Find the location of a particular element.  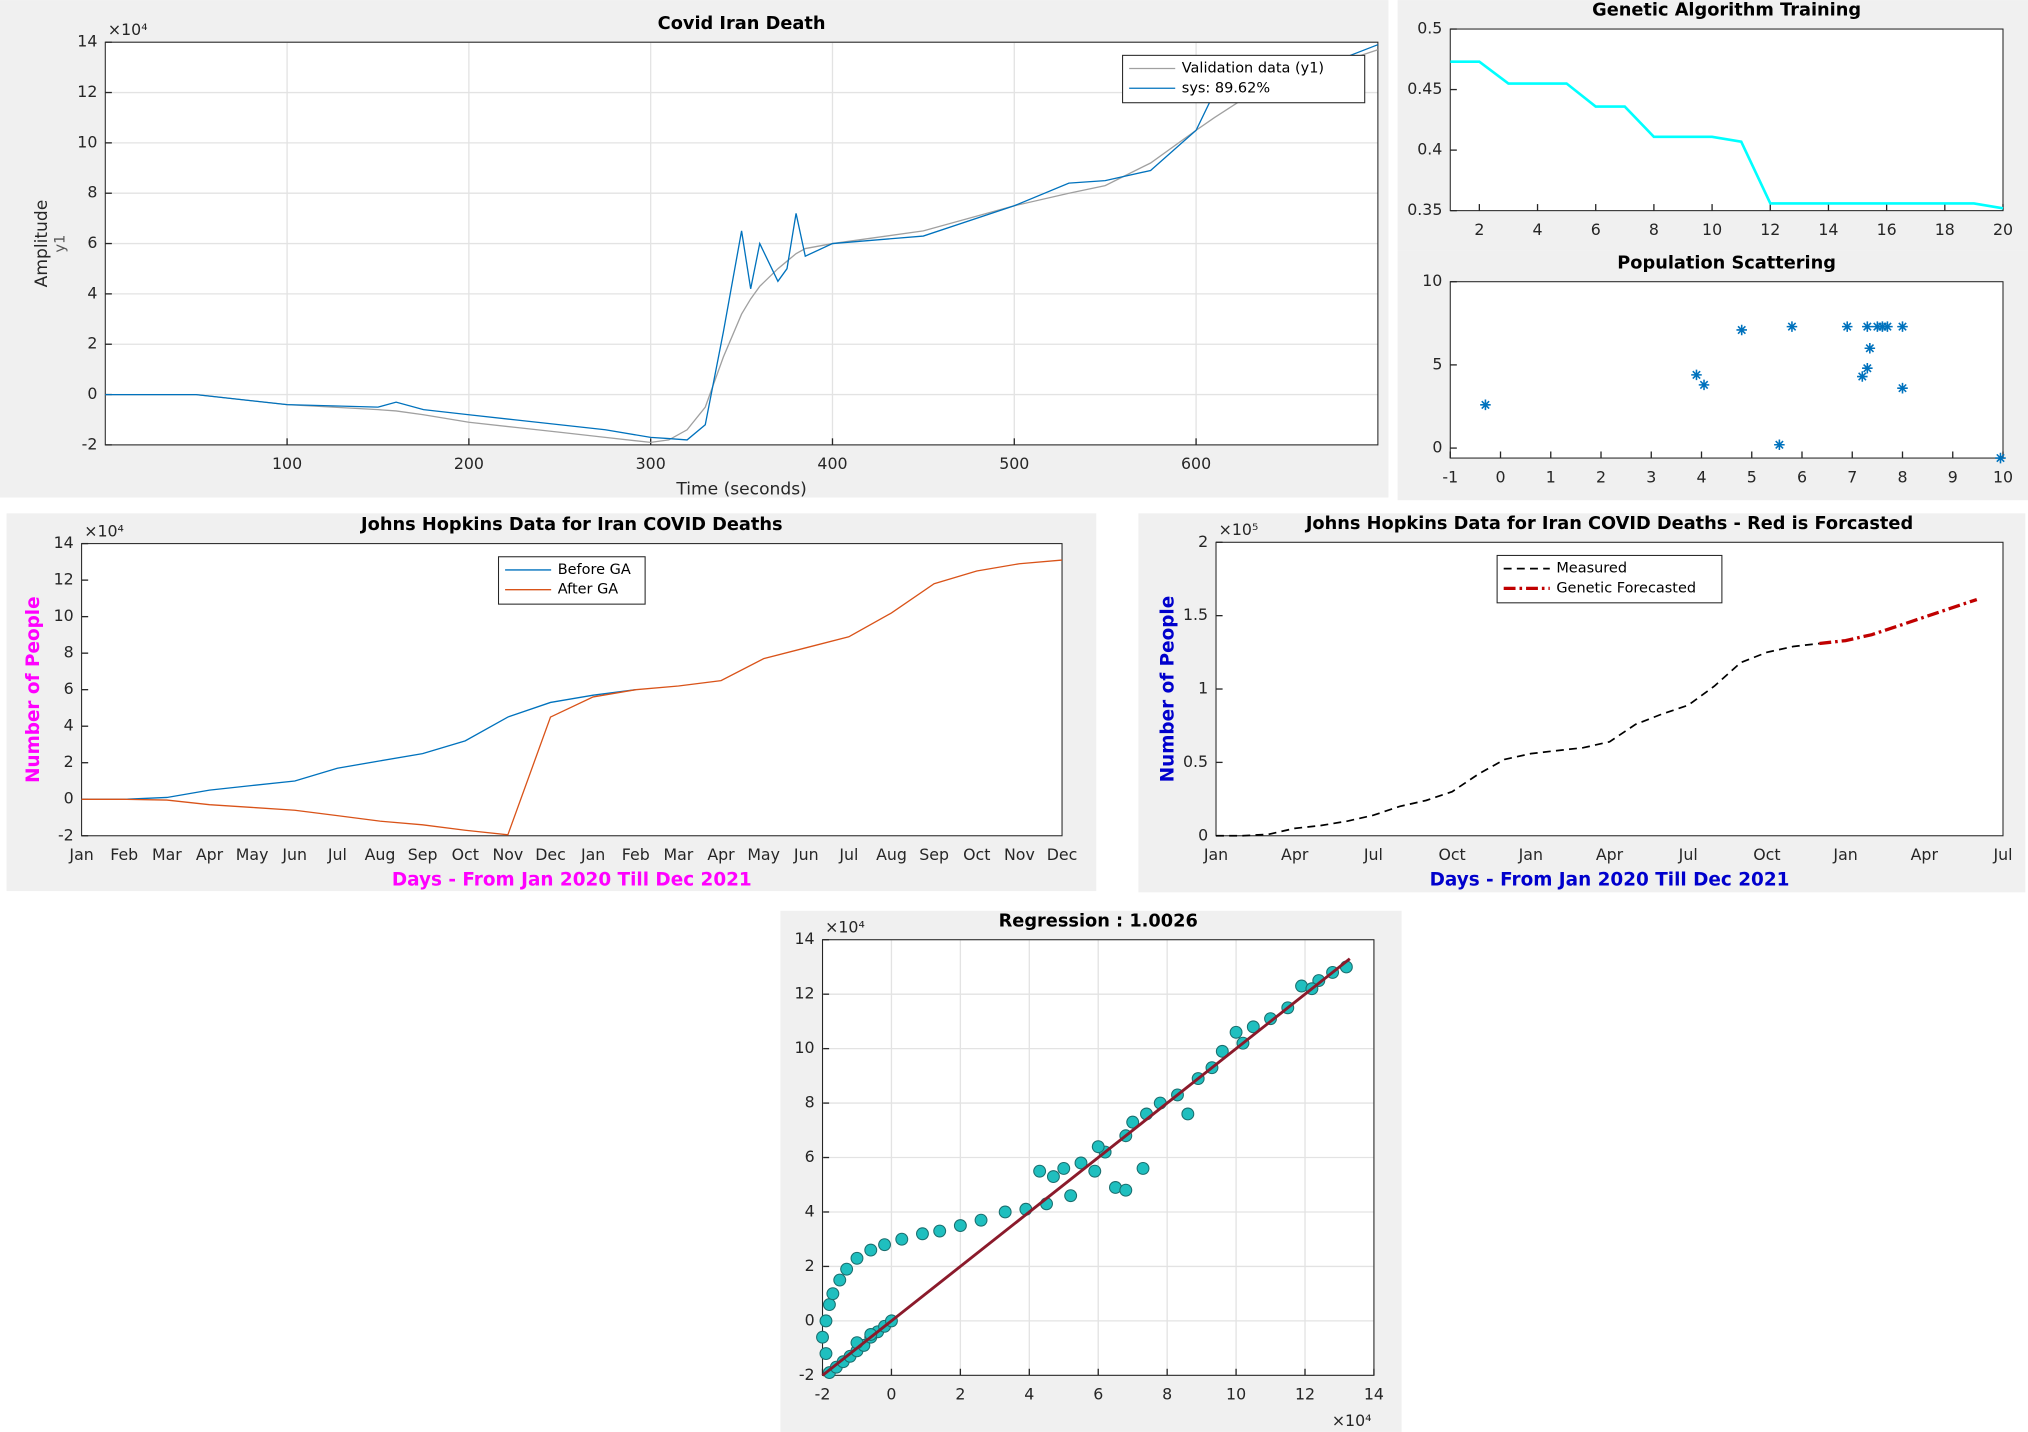

x-tick-label: 3 is located at coordinates (1651, 476).